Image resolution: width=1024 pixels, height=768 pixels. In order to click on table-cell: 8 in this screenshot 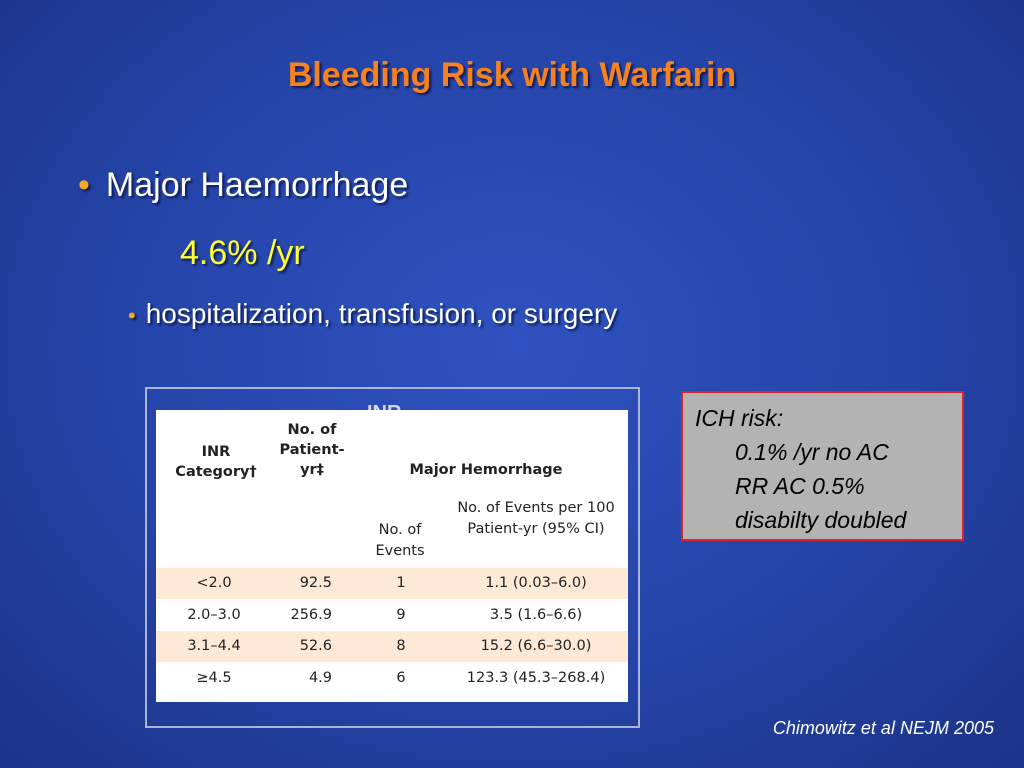, I will do `click(401, 646)`.